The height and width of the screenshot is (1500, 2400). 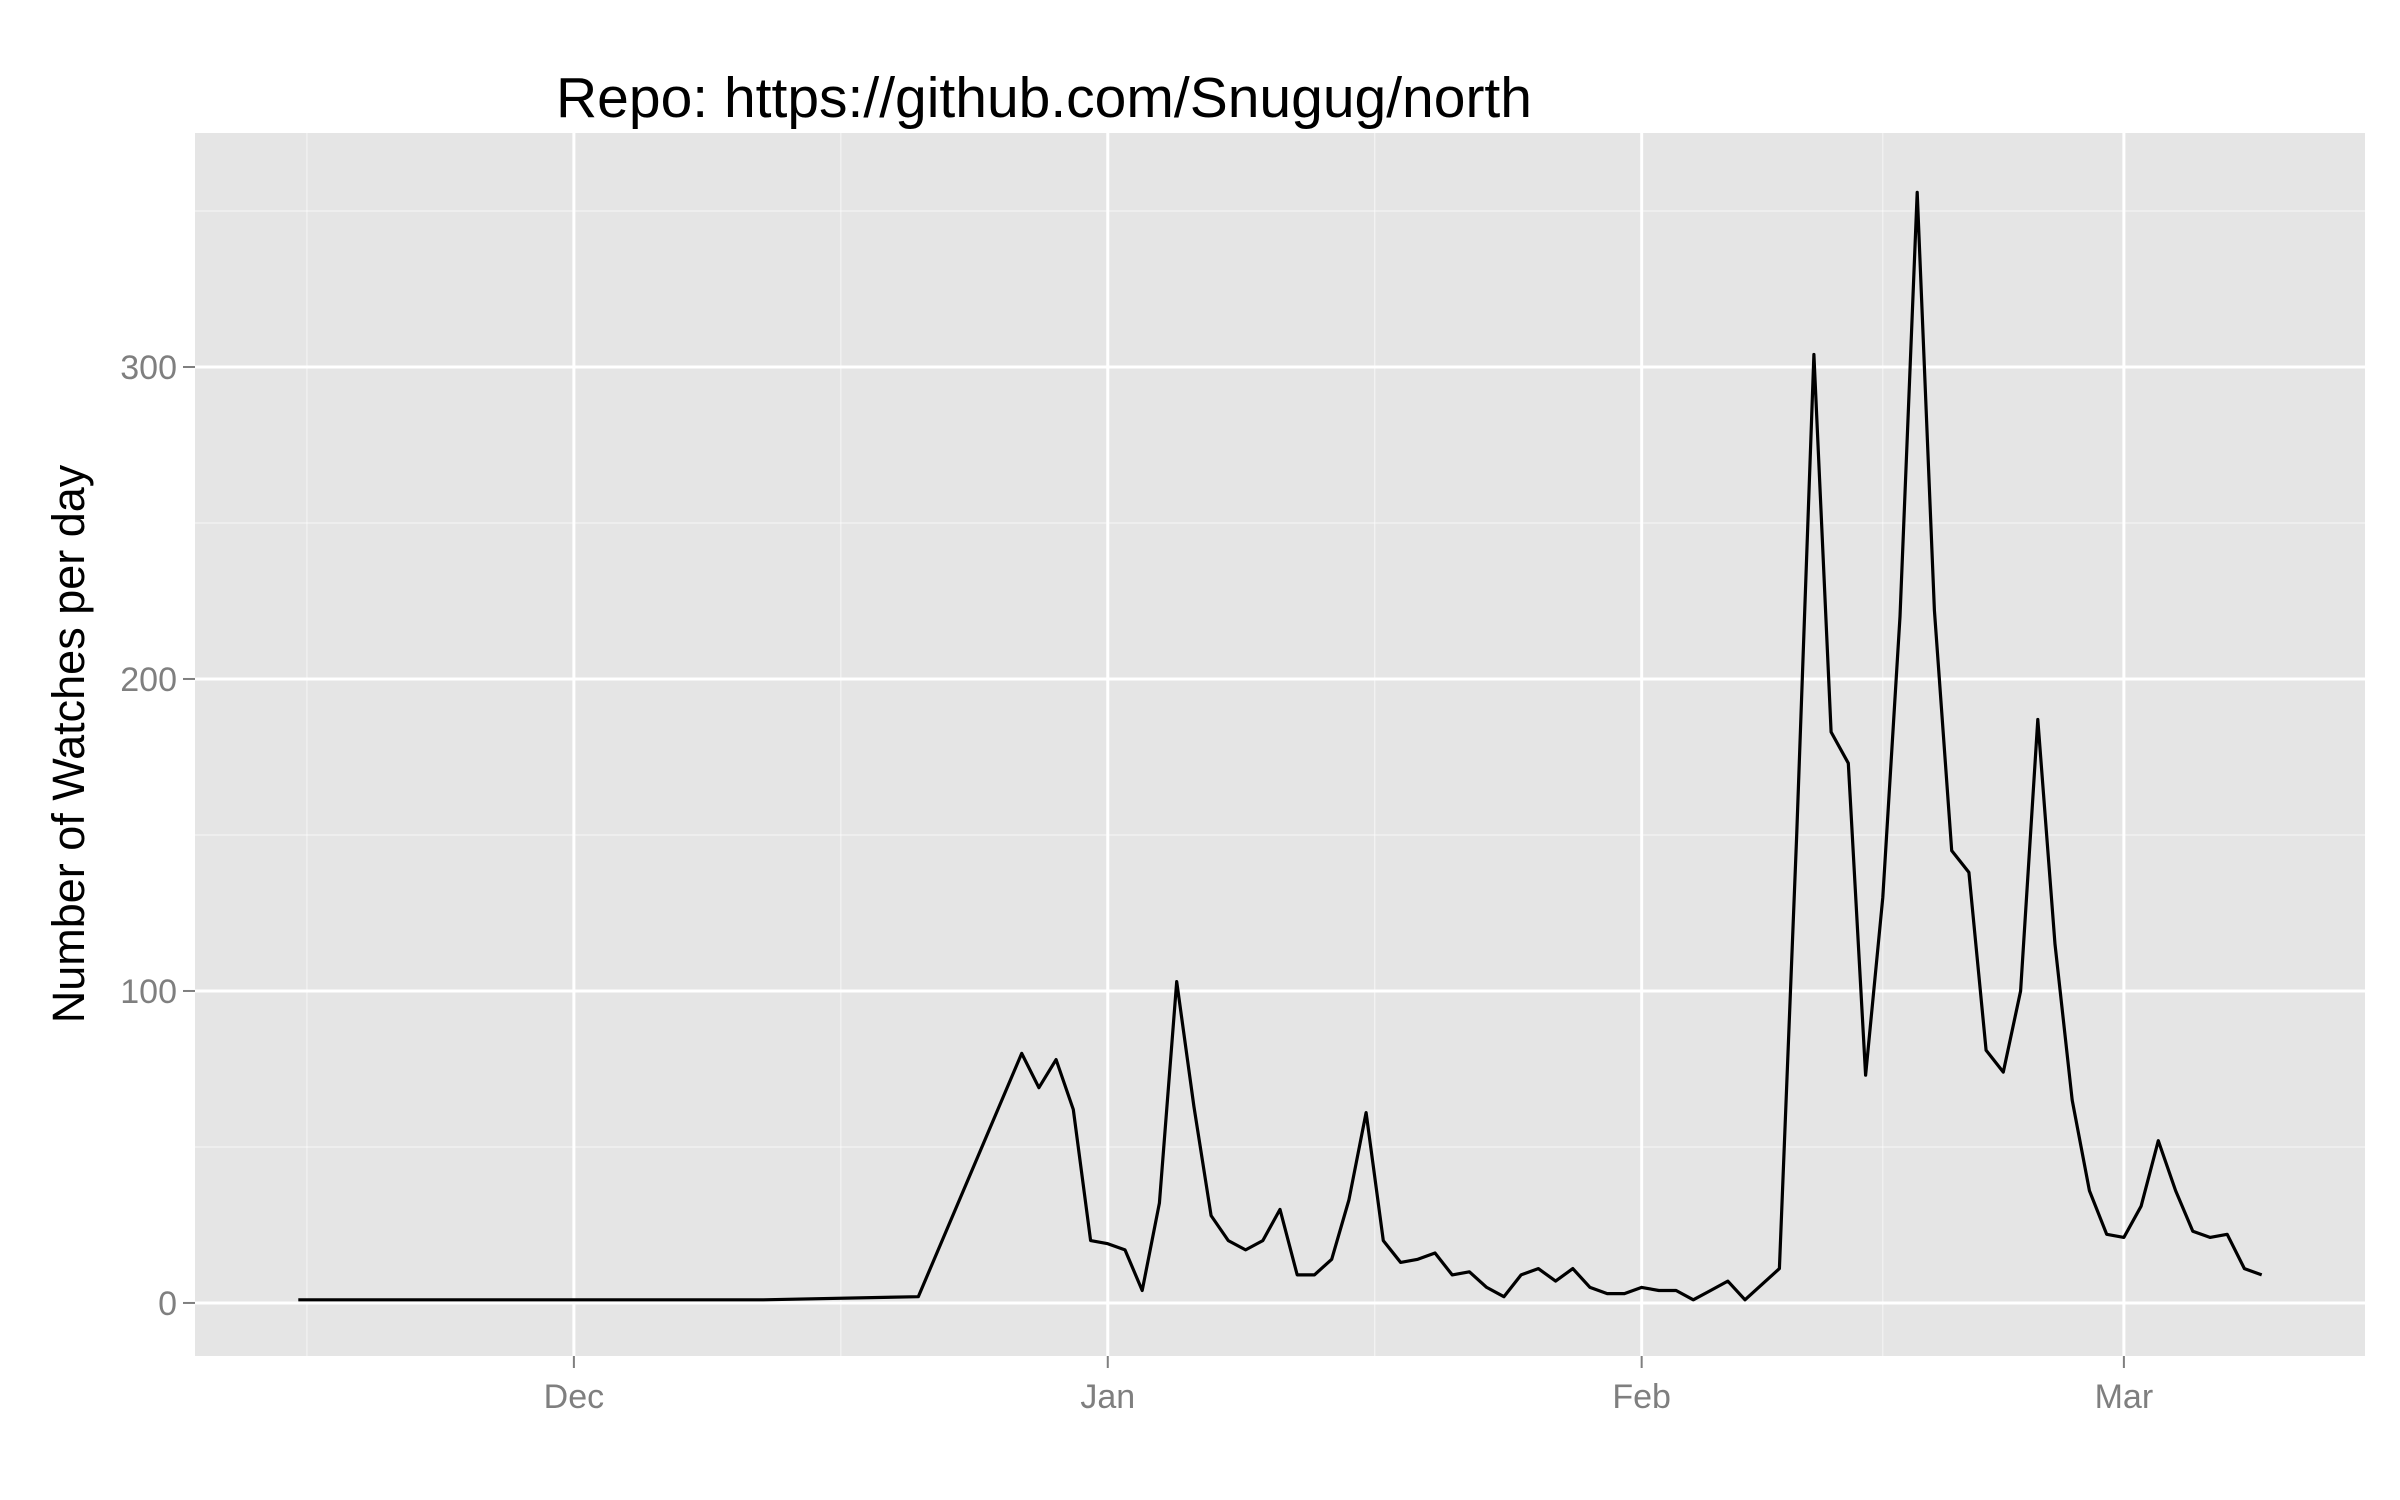 I want to click on y-tick-label: 200, so click(x=148, y=680).